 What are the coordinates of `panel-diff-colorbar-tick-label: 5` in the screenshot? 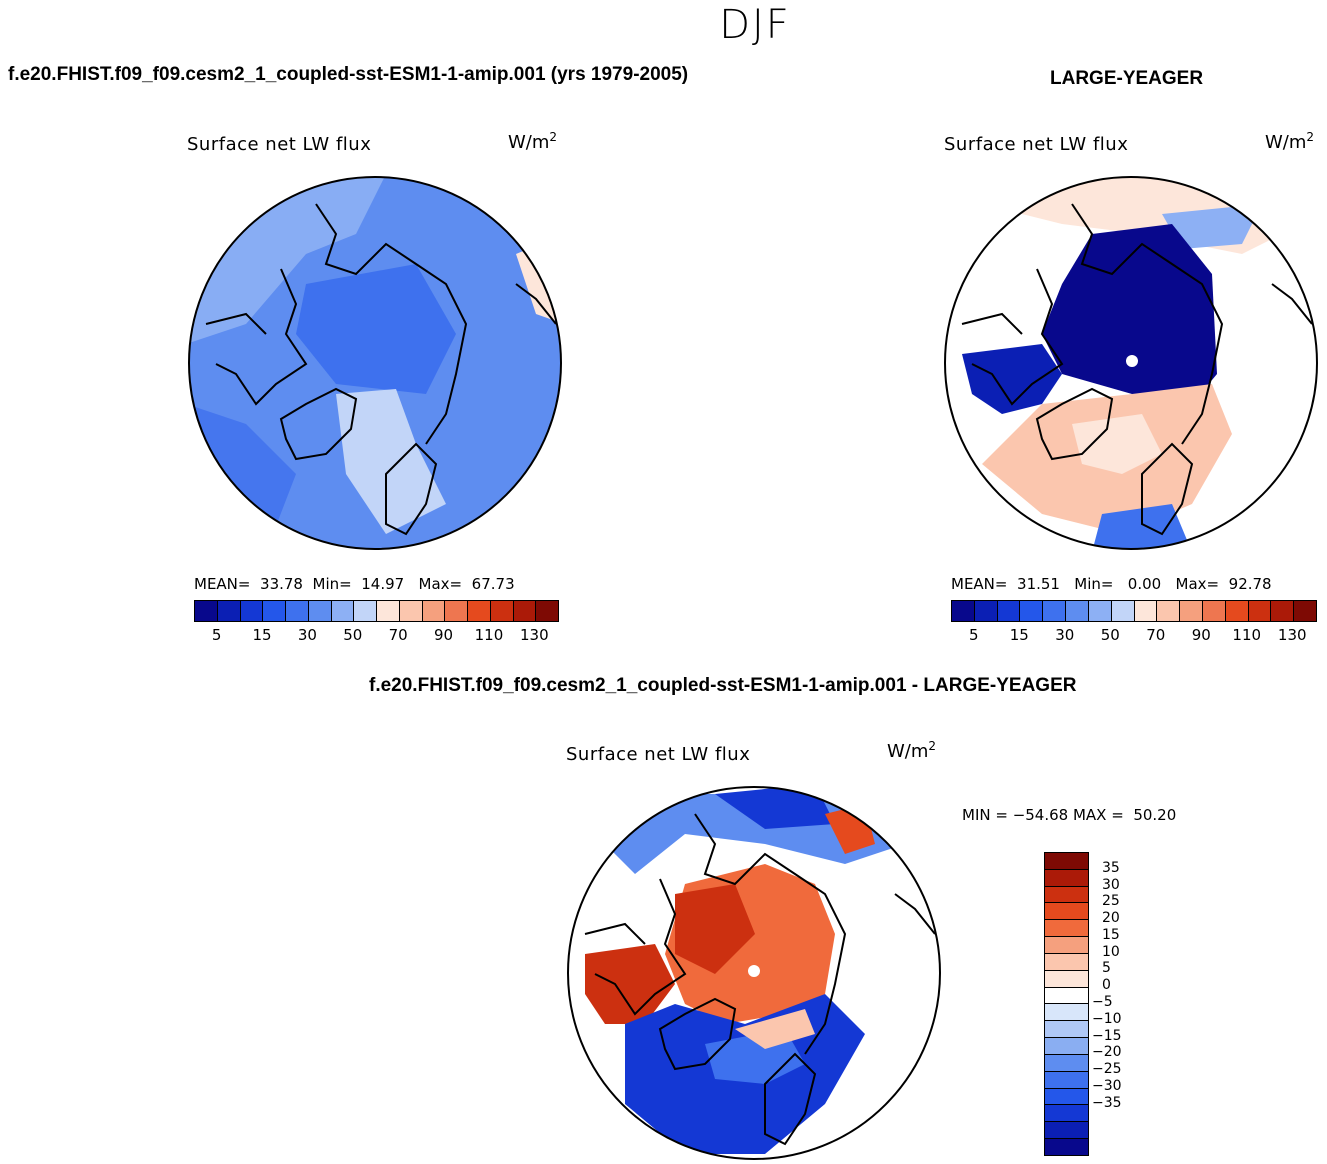 It's located at (1106, 968).